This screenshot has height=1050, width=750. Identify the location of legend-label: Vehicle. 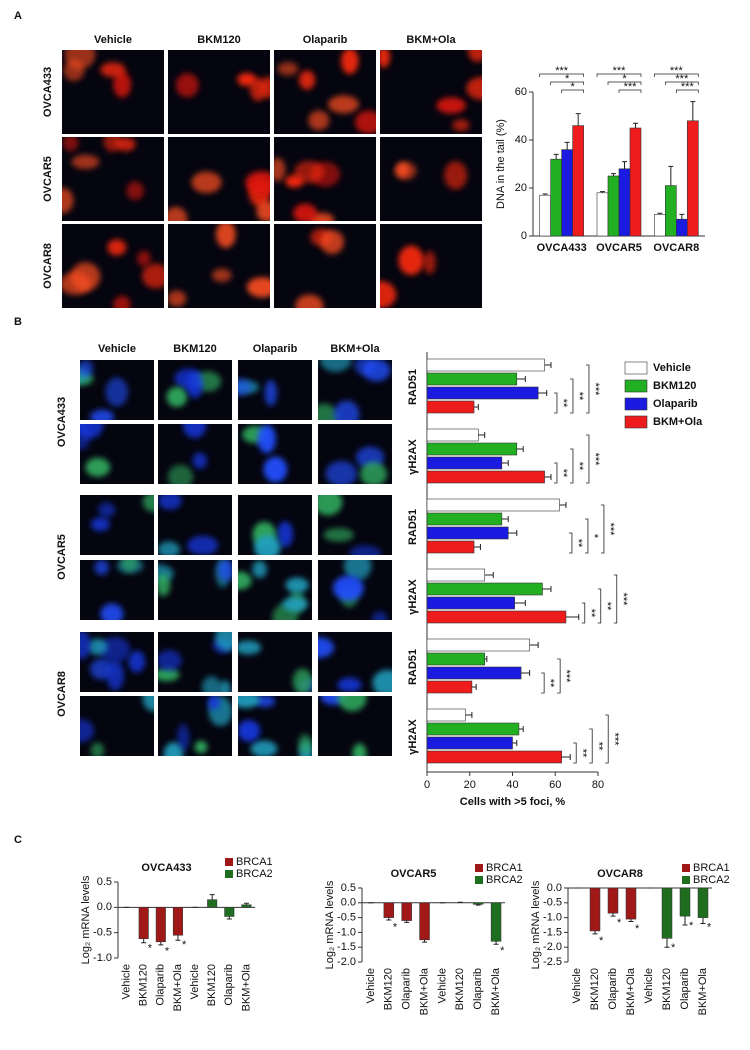
(672, 368).